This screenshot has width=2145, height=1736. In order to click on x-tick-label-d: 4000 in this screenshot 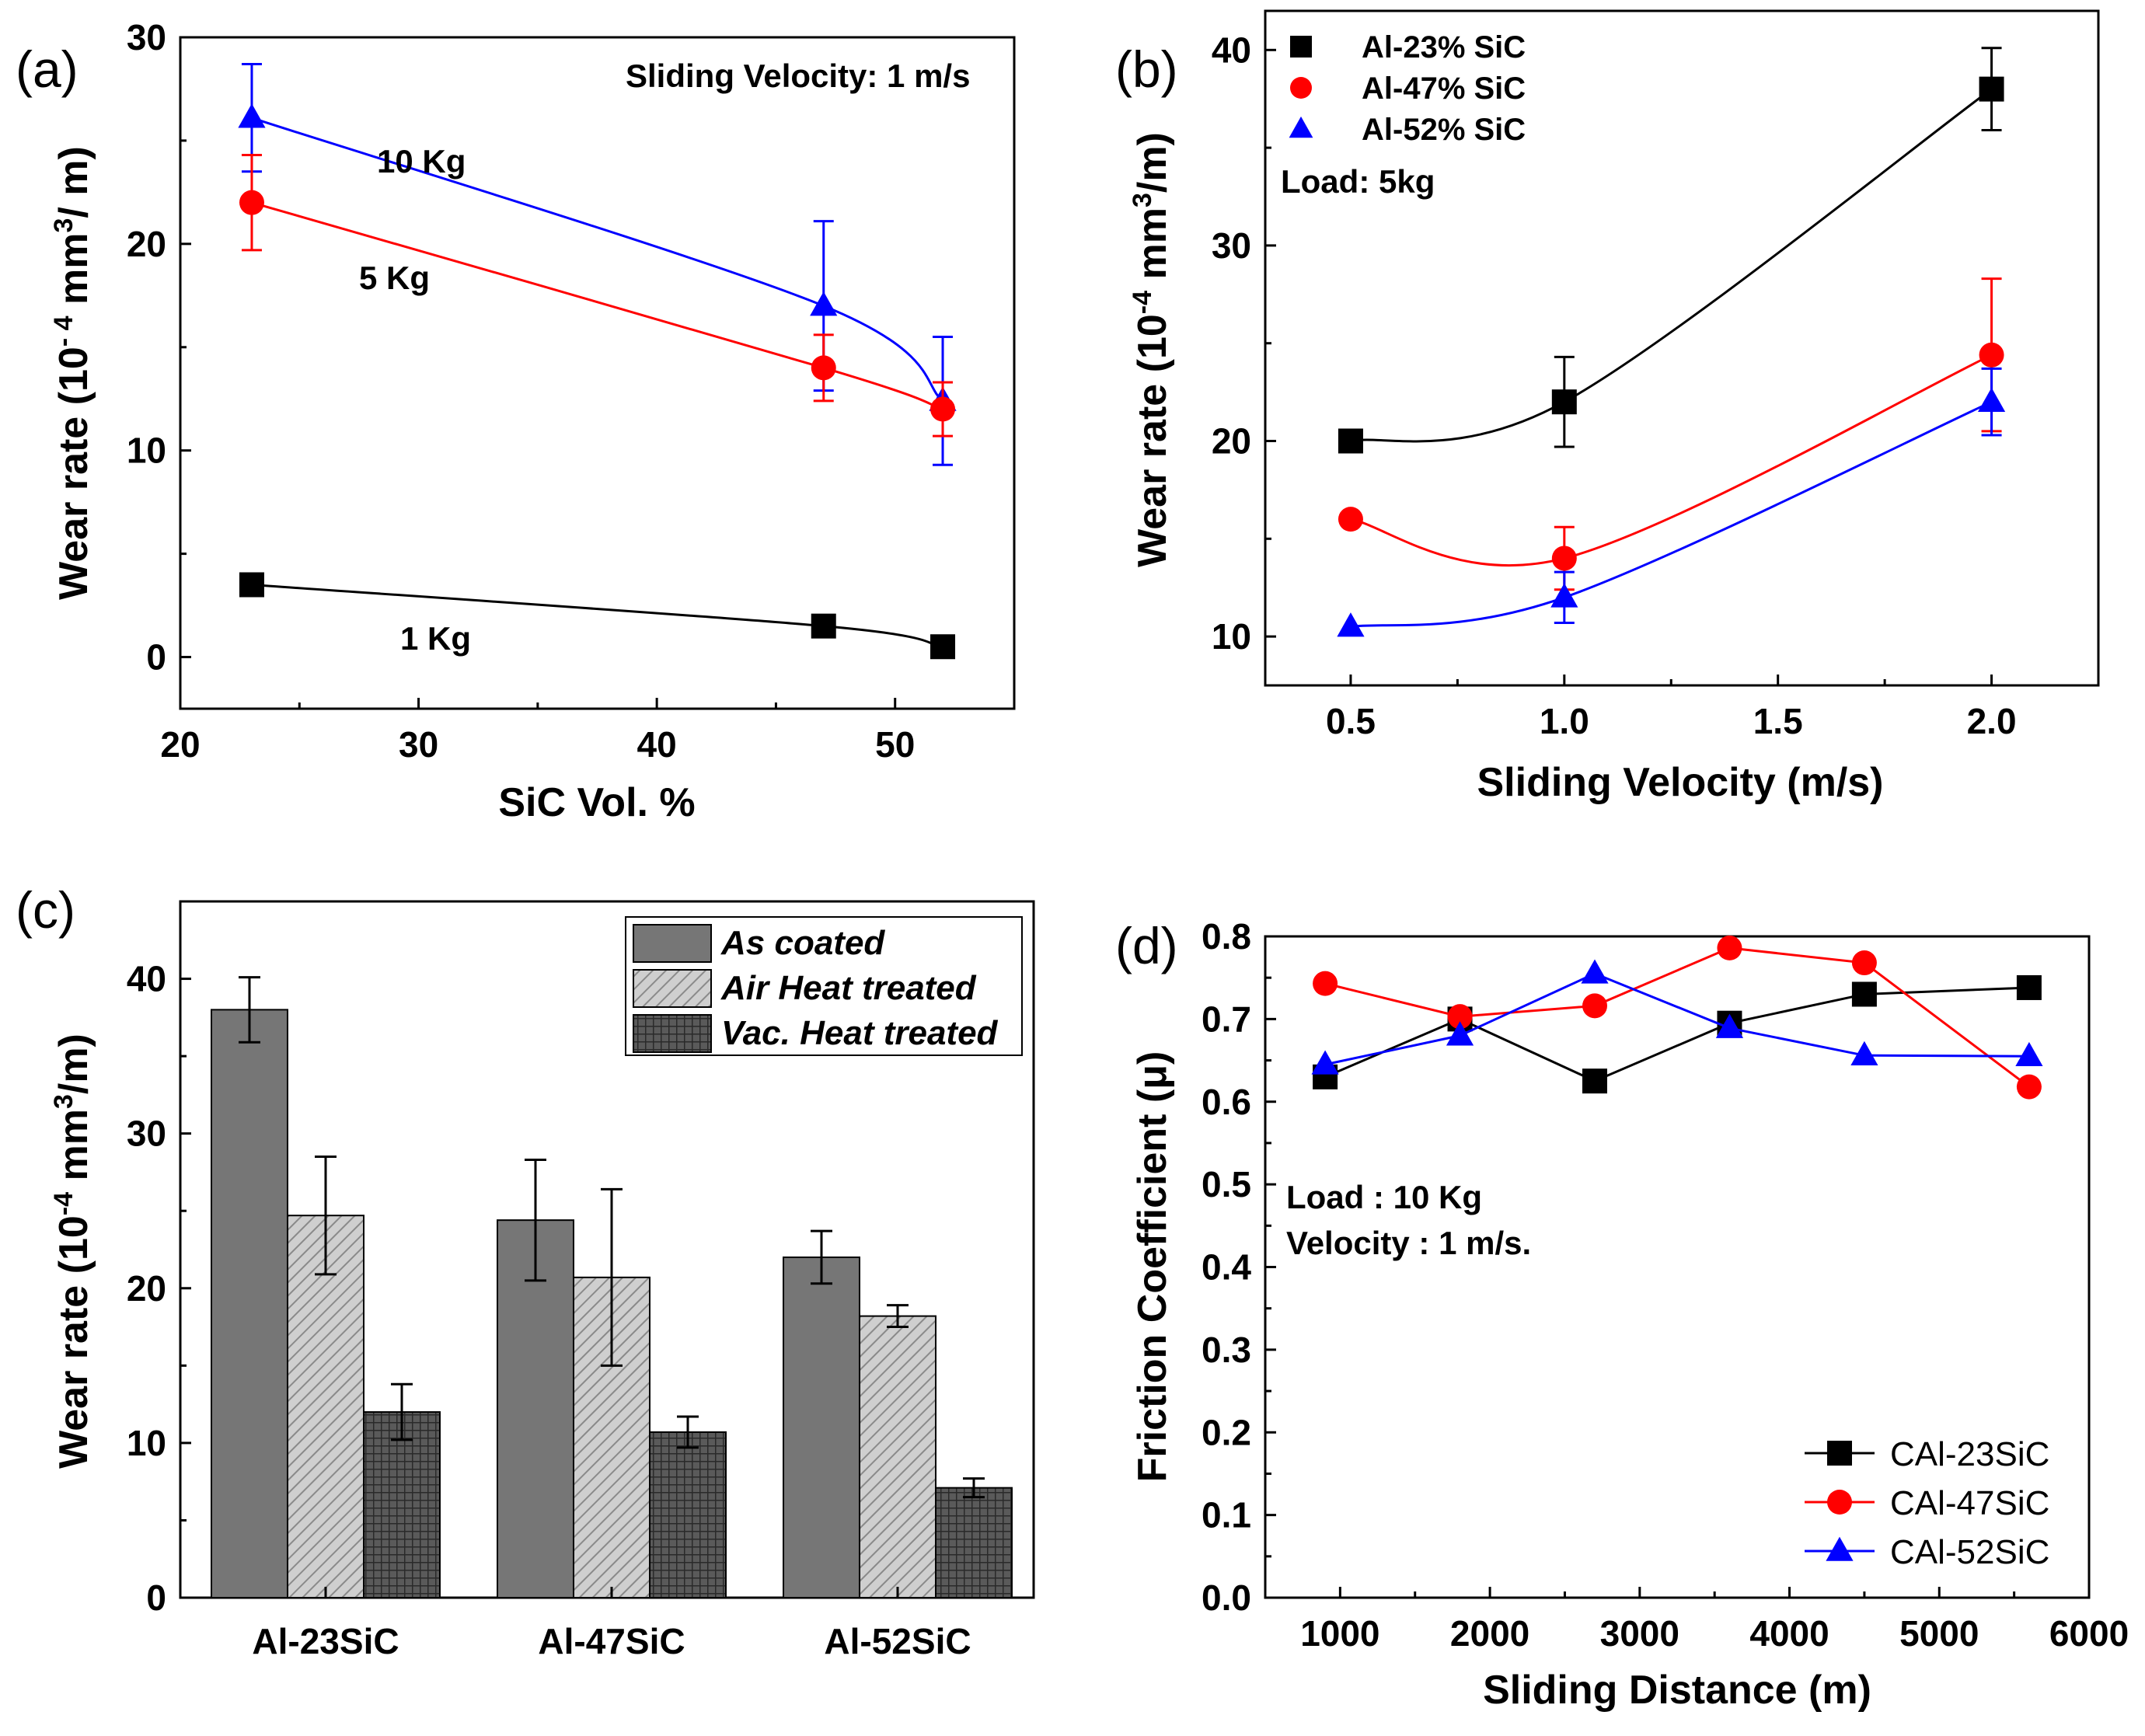, I will do `click(1789, 1633)`.